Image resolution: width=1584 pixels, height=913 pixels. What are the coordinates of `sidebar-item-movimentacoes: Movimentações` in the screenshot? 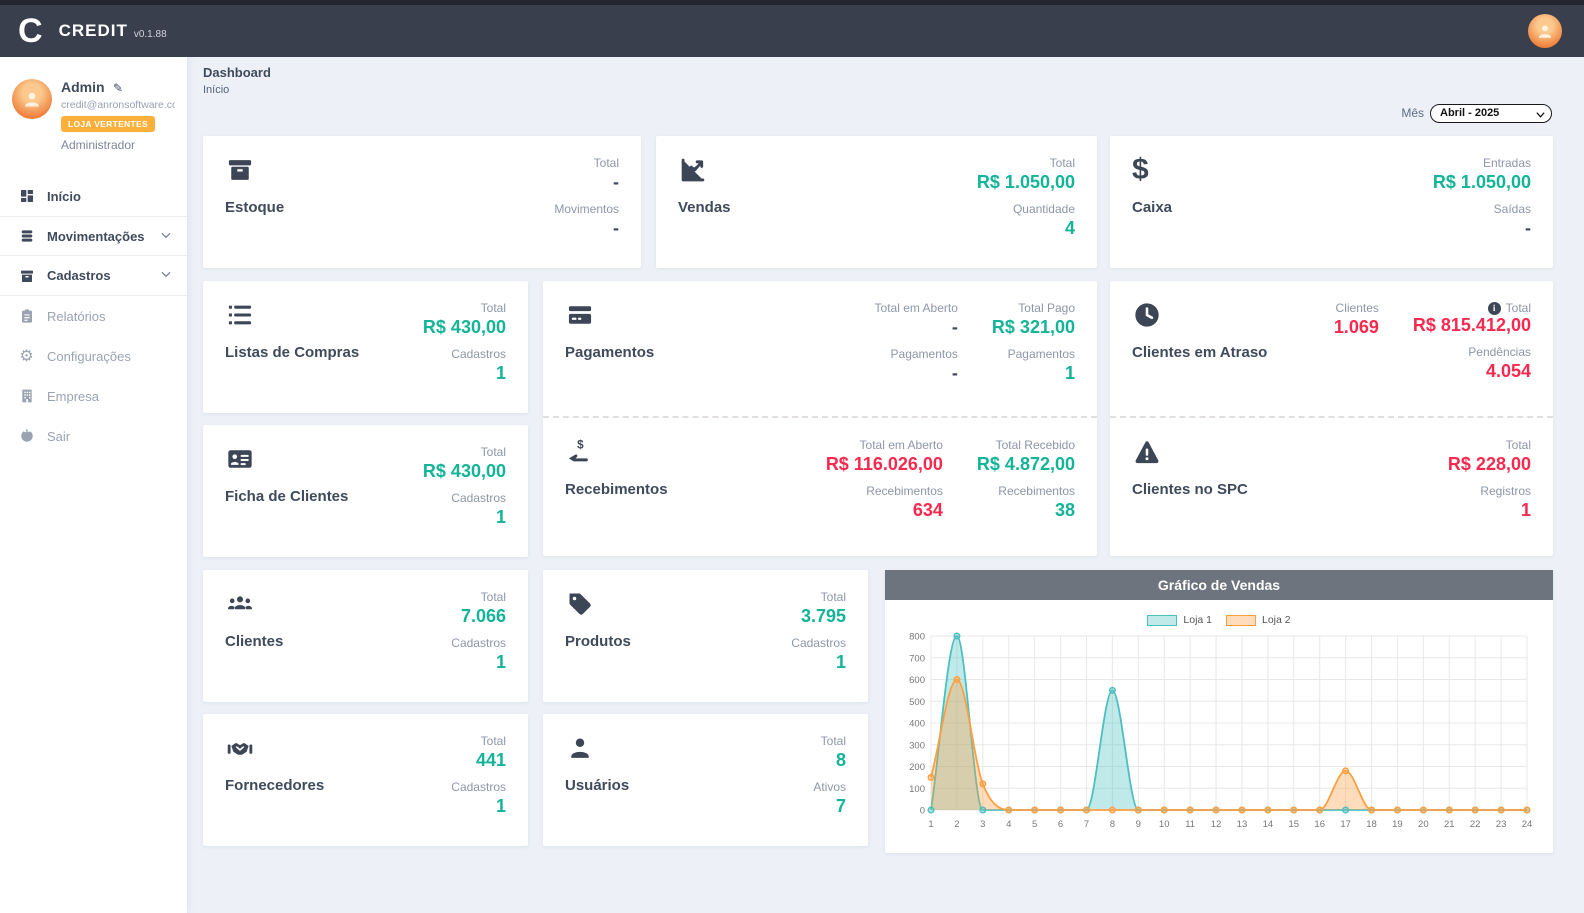 It's located at (93, 236).